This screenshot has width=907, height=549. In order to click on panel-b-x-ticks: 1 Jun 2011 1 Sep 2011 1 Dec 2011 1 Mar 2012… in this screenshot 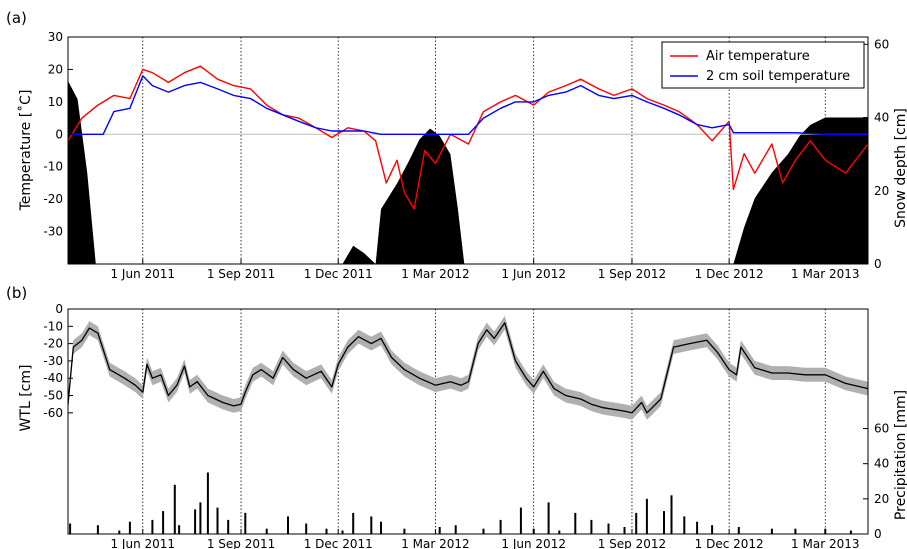, I will do `click(485, 539)`.